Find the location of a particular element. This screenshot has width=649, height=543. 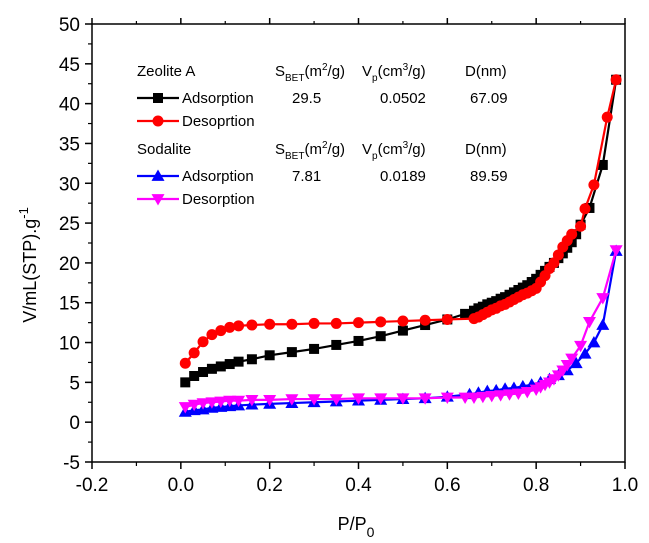

y-tick-label: 40 is located at coordinates (69, 105).